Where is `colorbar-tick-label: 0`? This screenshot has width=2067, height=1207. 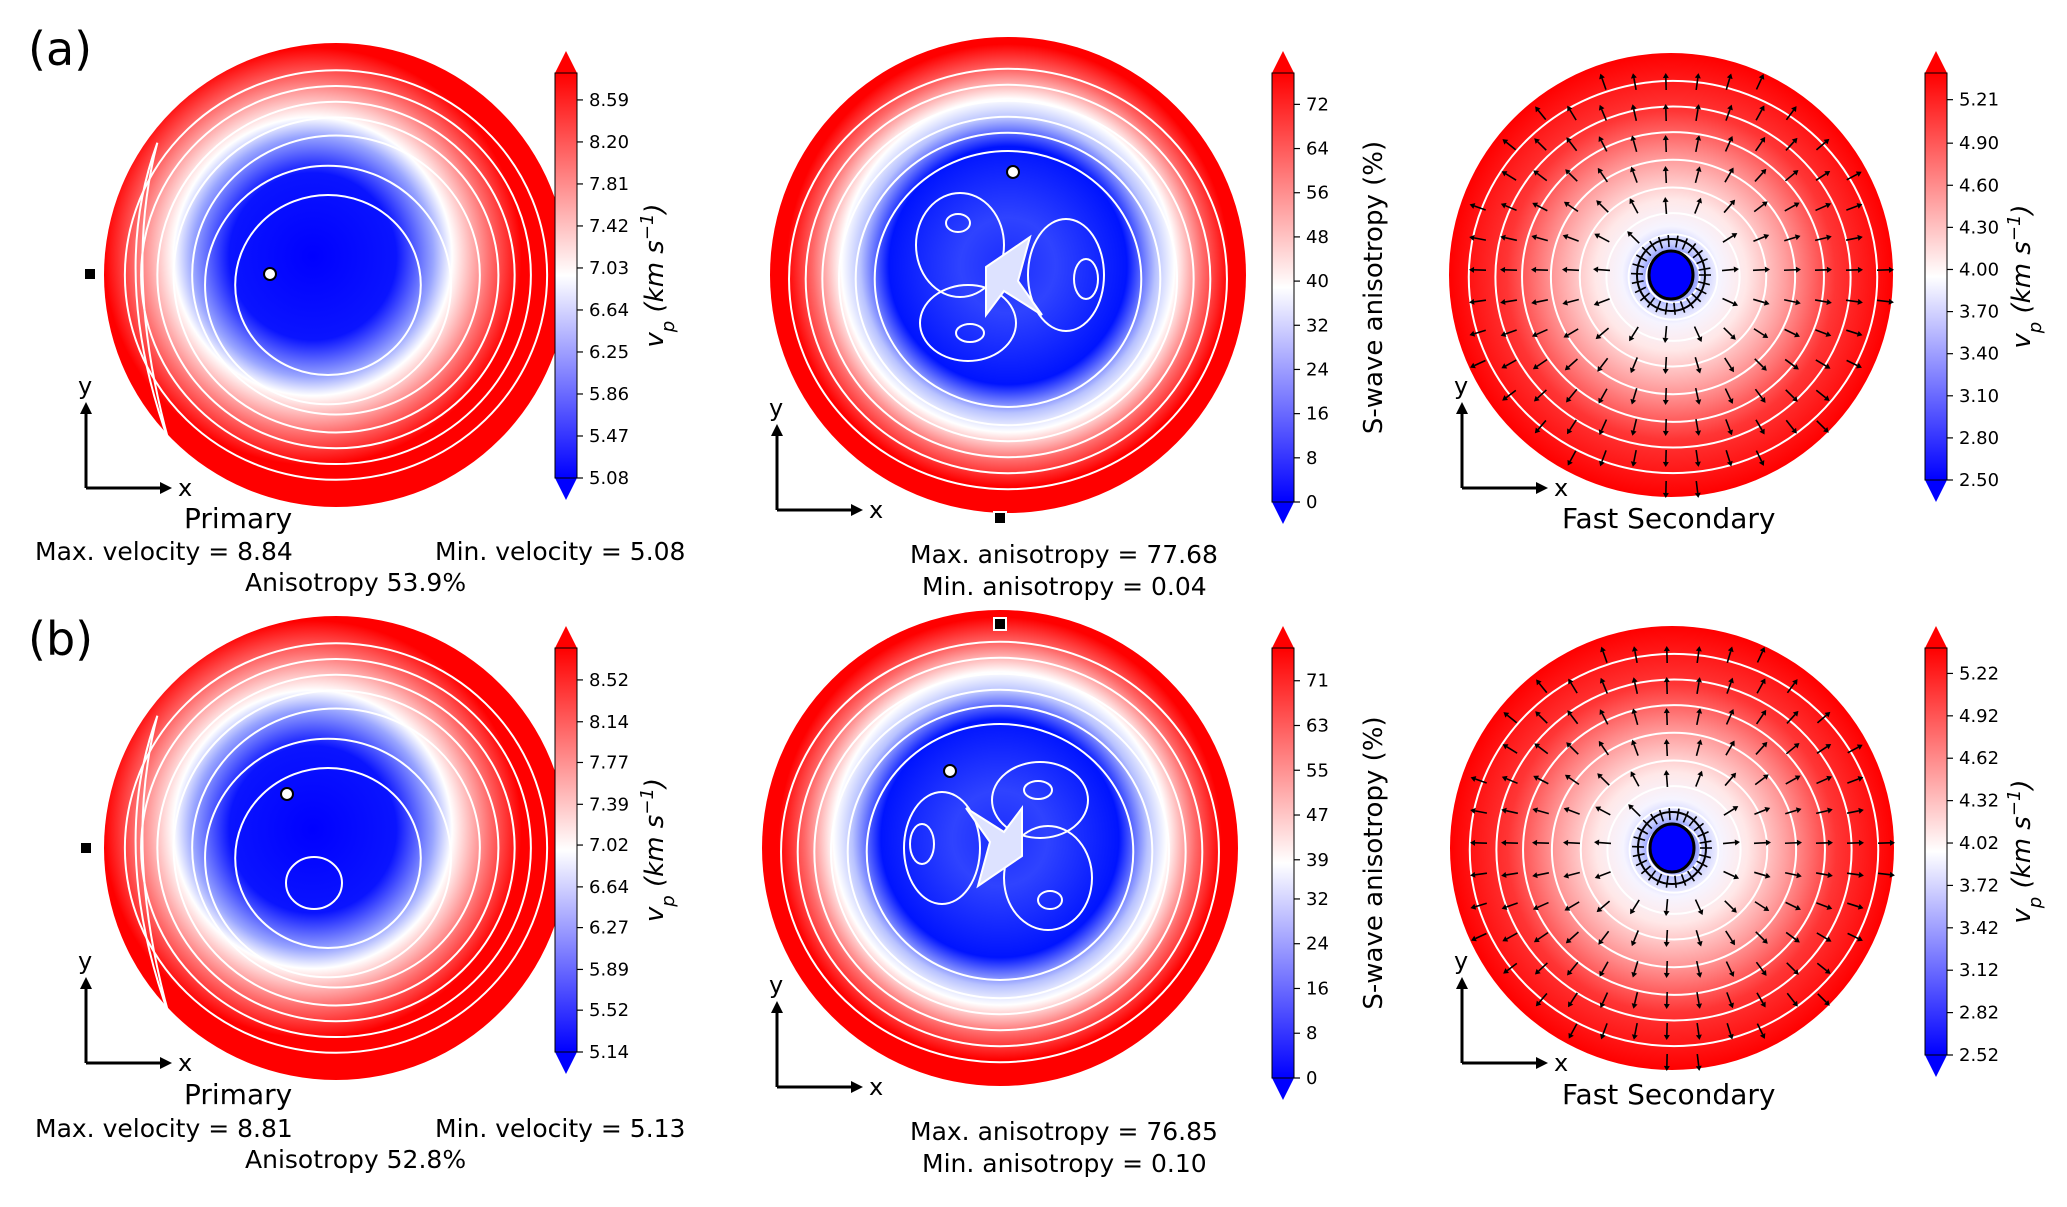 colorbar-tick-label: 0 is located at coordinates (1311, 502).